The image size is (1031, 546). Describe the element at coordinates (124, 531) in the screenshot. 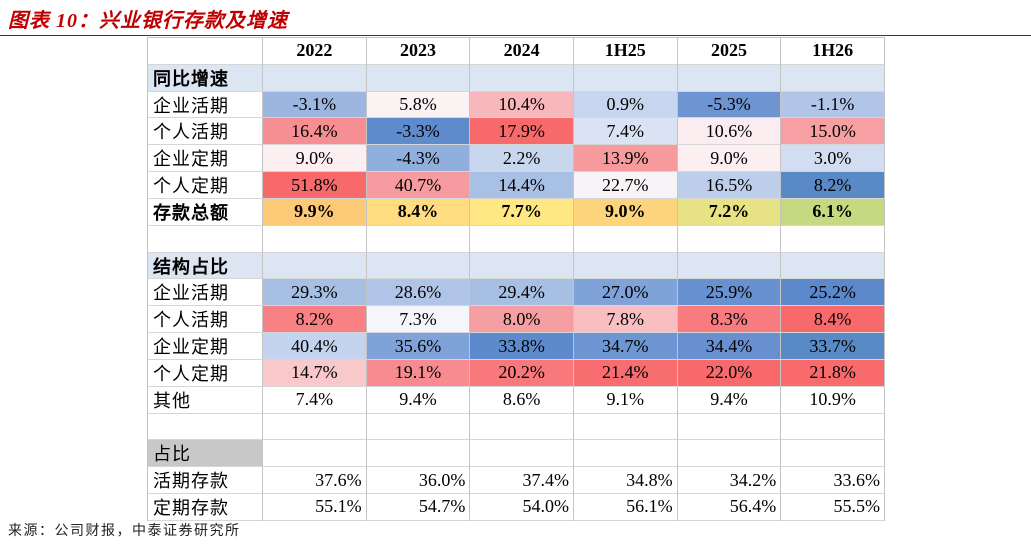

I see `source-note: 来源：公司财报，中泰证券研究所` at that location.